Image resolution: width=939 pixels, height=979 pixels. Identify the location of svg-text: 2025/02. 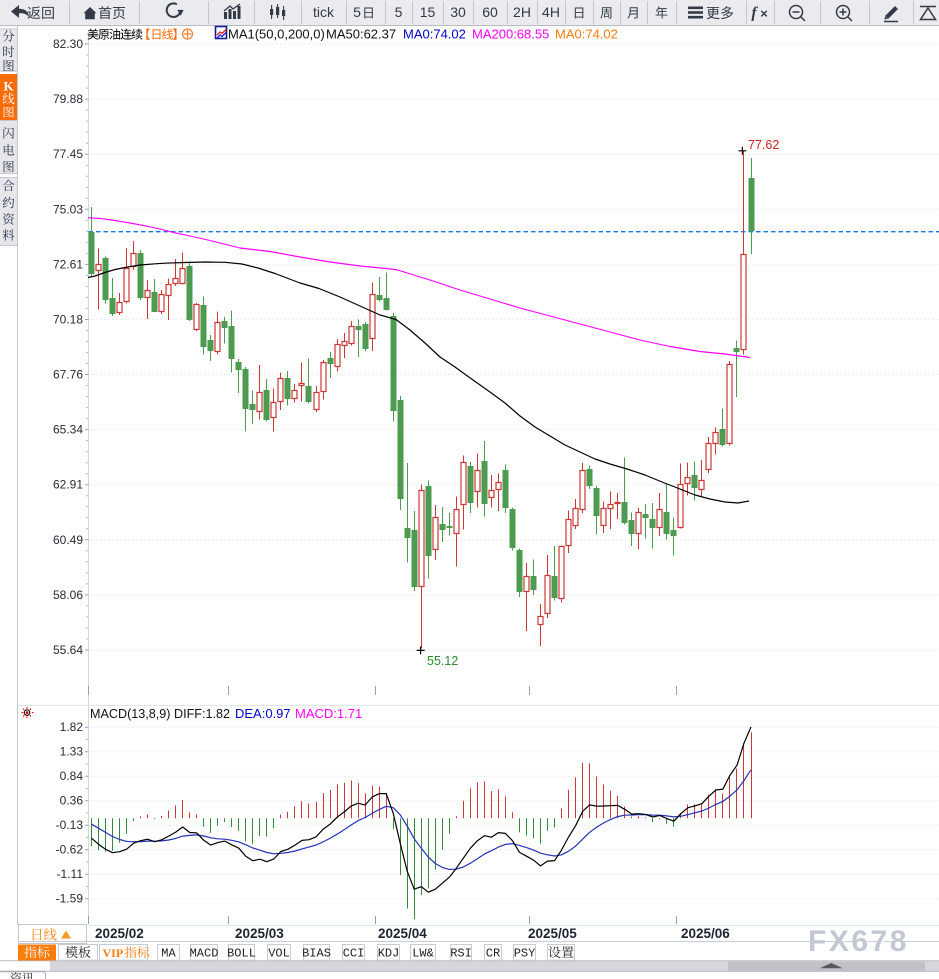
(119, 933).